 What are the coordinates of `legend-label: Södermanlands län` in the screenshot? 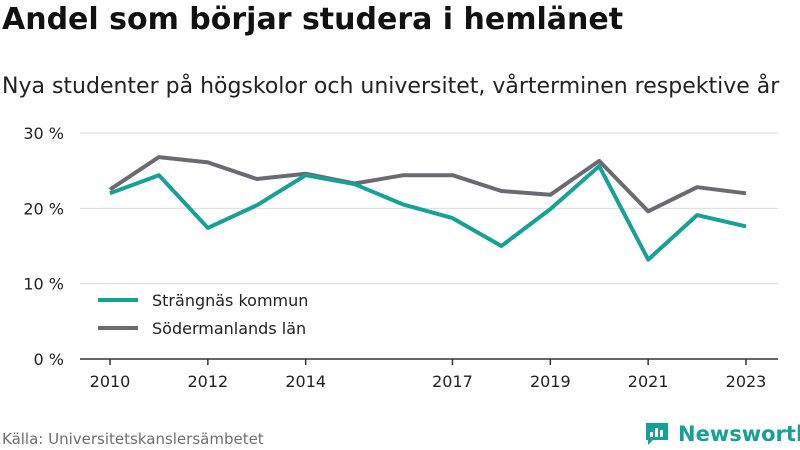 It's located at (229, 328).